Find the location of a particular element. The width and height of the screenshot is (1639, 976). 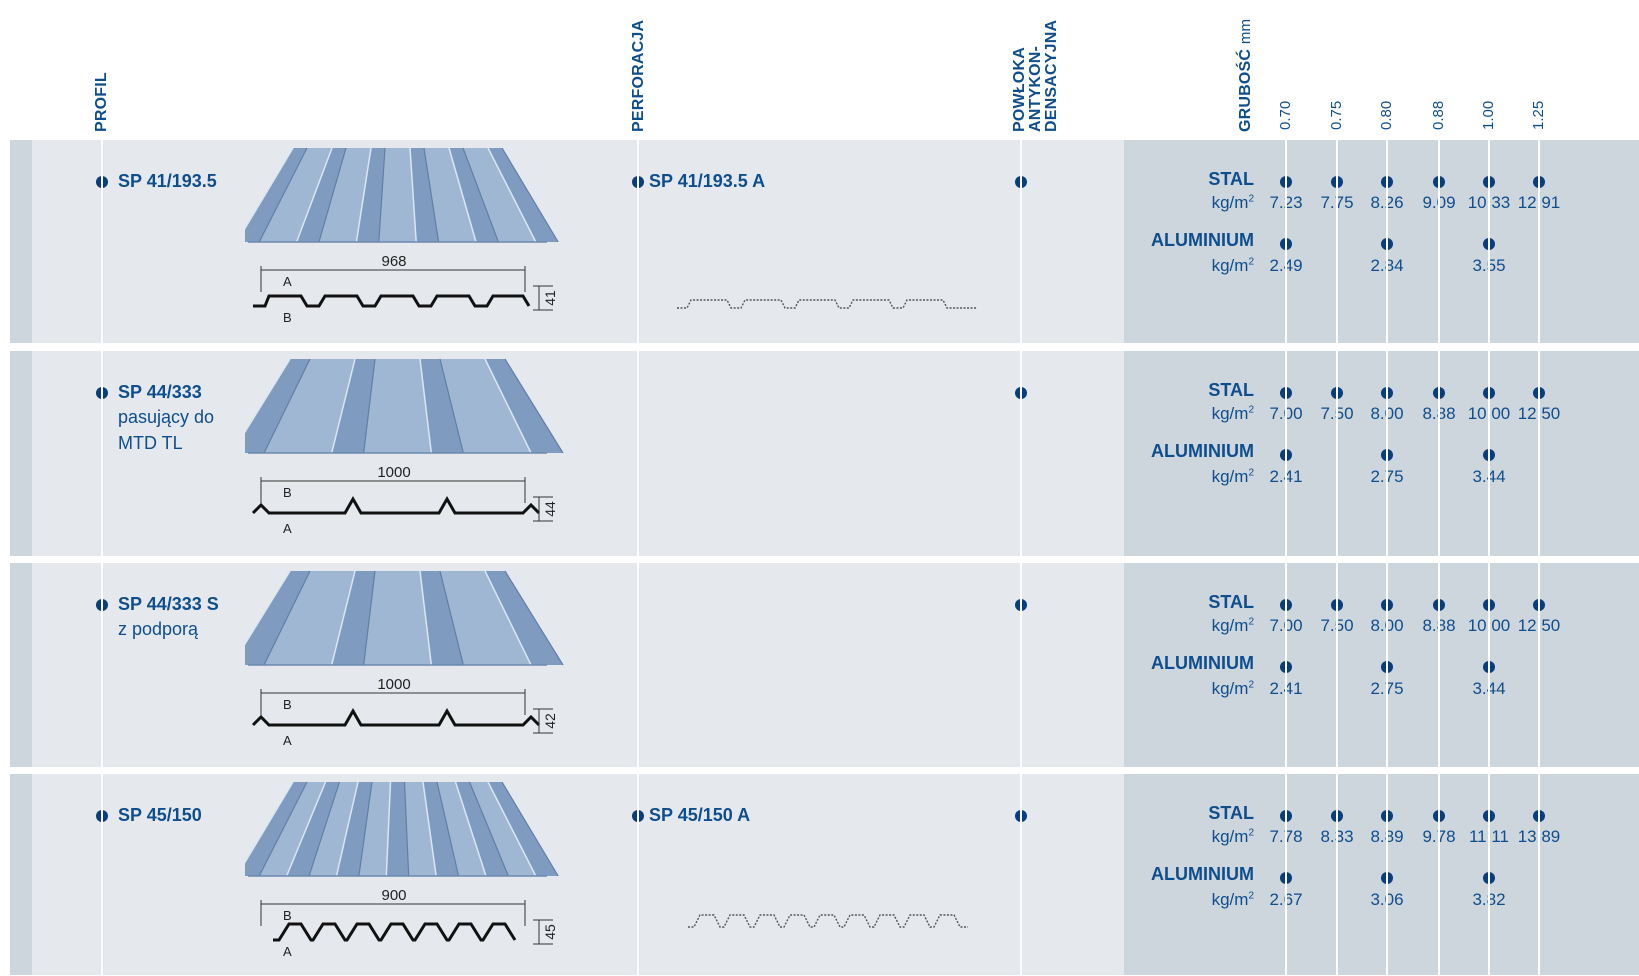

profile-section-drawing: 900 45 B A is located at coordinates (409, 923).